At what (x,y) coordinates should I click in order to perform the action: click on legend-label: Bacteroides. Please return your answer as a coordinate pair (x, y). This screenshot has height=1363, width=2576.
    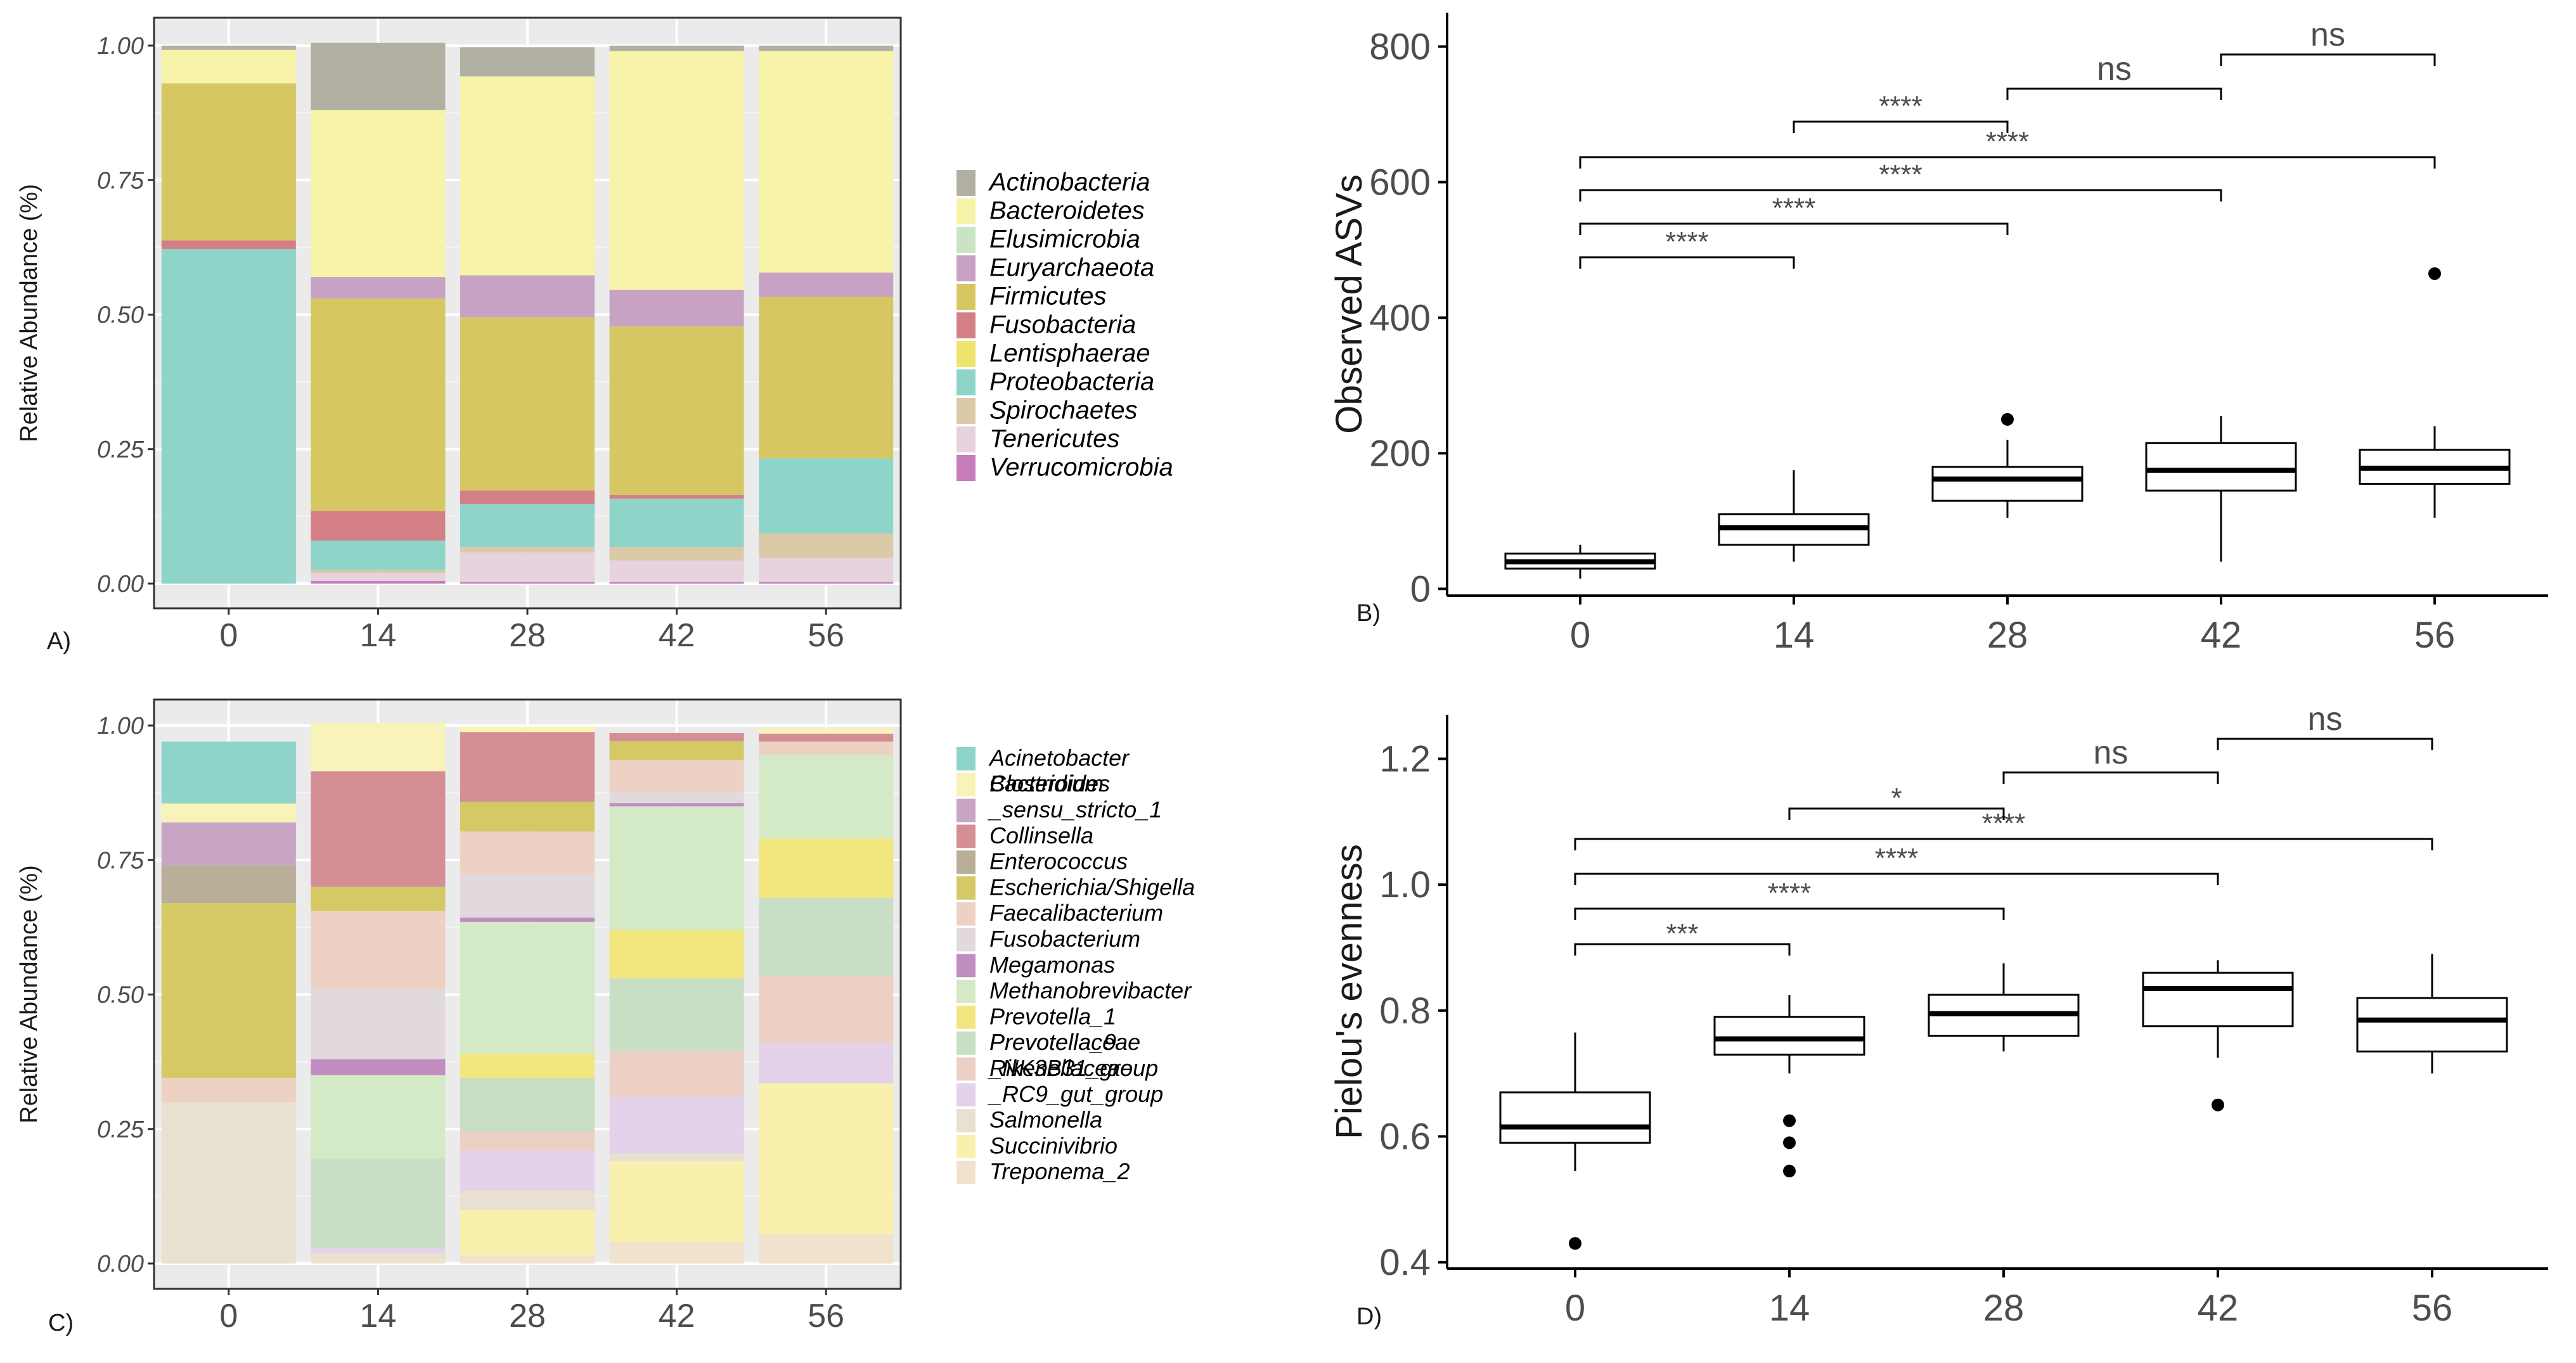
    Looking at the image, I should click on (1049, 784).